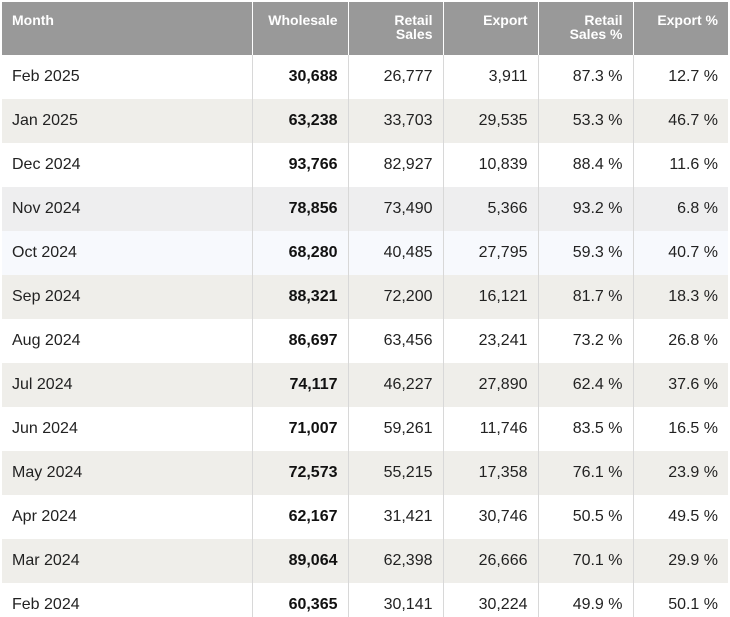  I want to click on cell-month: May 2024, so click(127, 473).